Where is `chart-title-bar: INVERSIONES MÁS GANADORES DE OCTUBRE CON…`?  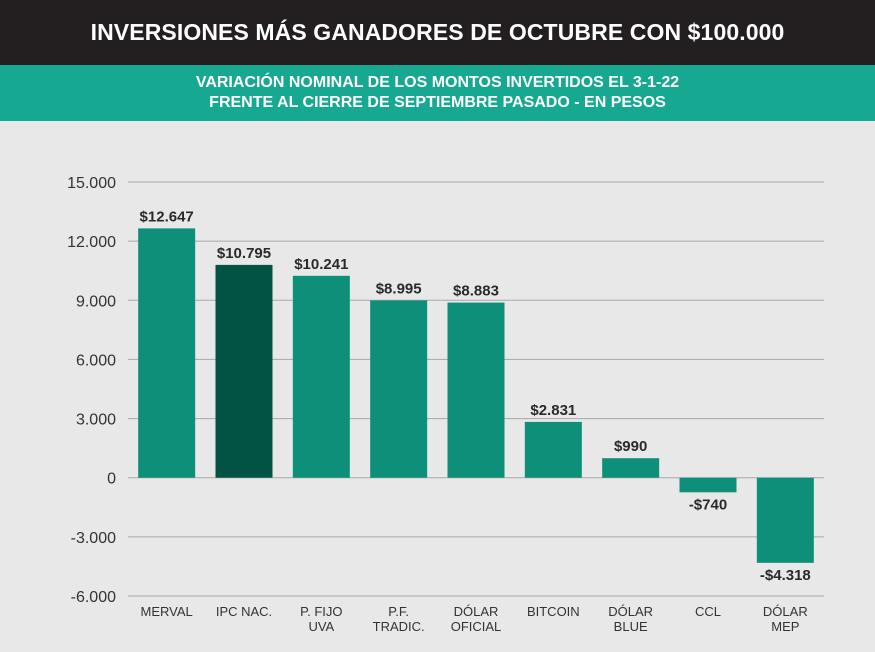 chart-title-bar: INVERSIONES MÁS GANADORES DE OCTUBRE CON… is located at coordinates (437, 32).